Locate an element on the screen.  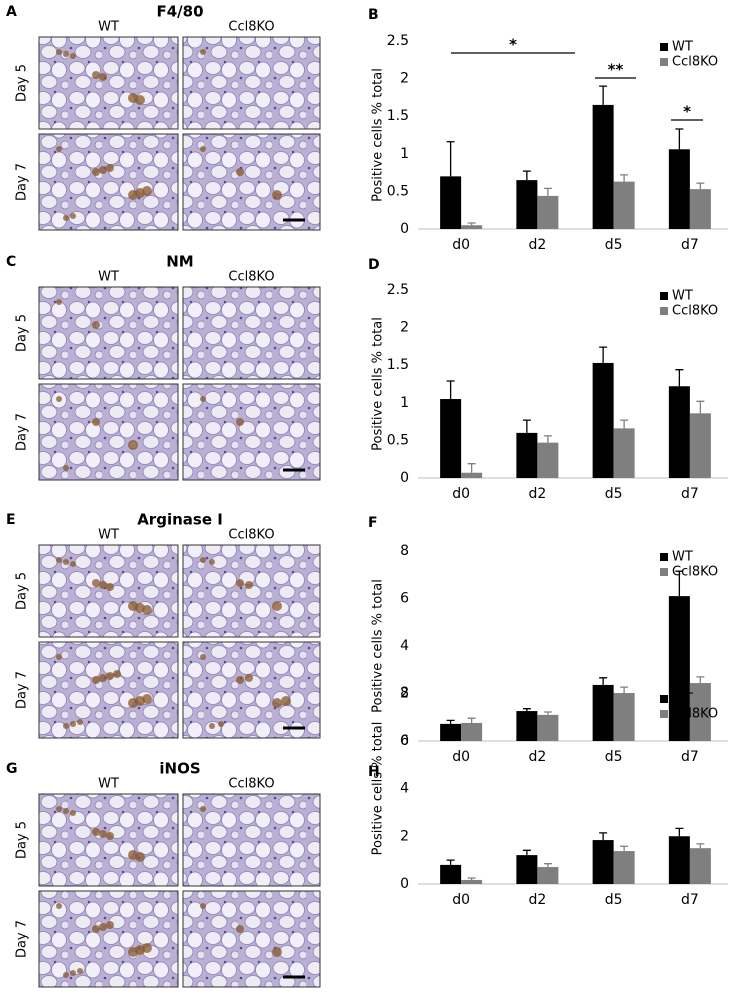
panel-letter: C is located at coordinates (11, 262).